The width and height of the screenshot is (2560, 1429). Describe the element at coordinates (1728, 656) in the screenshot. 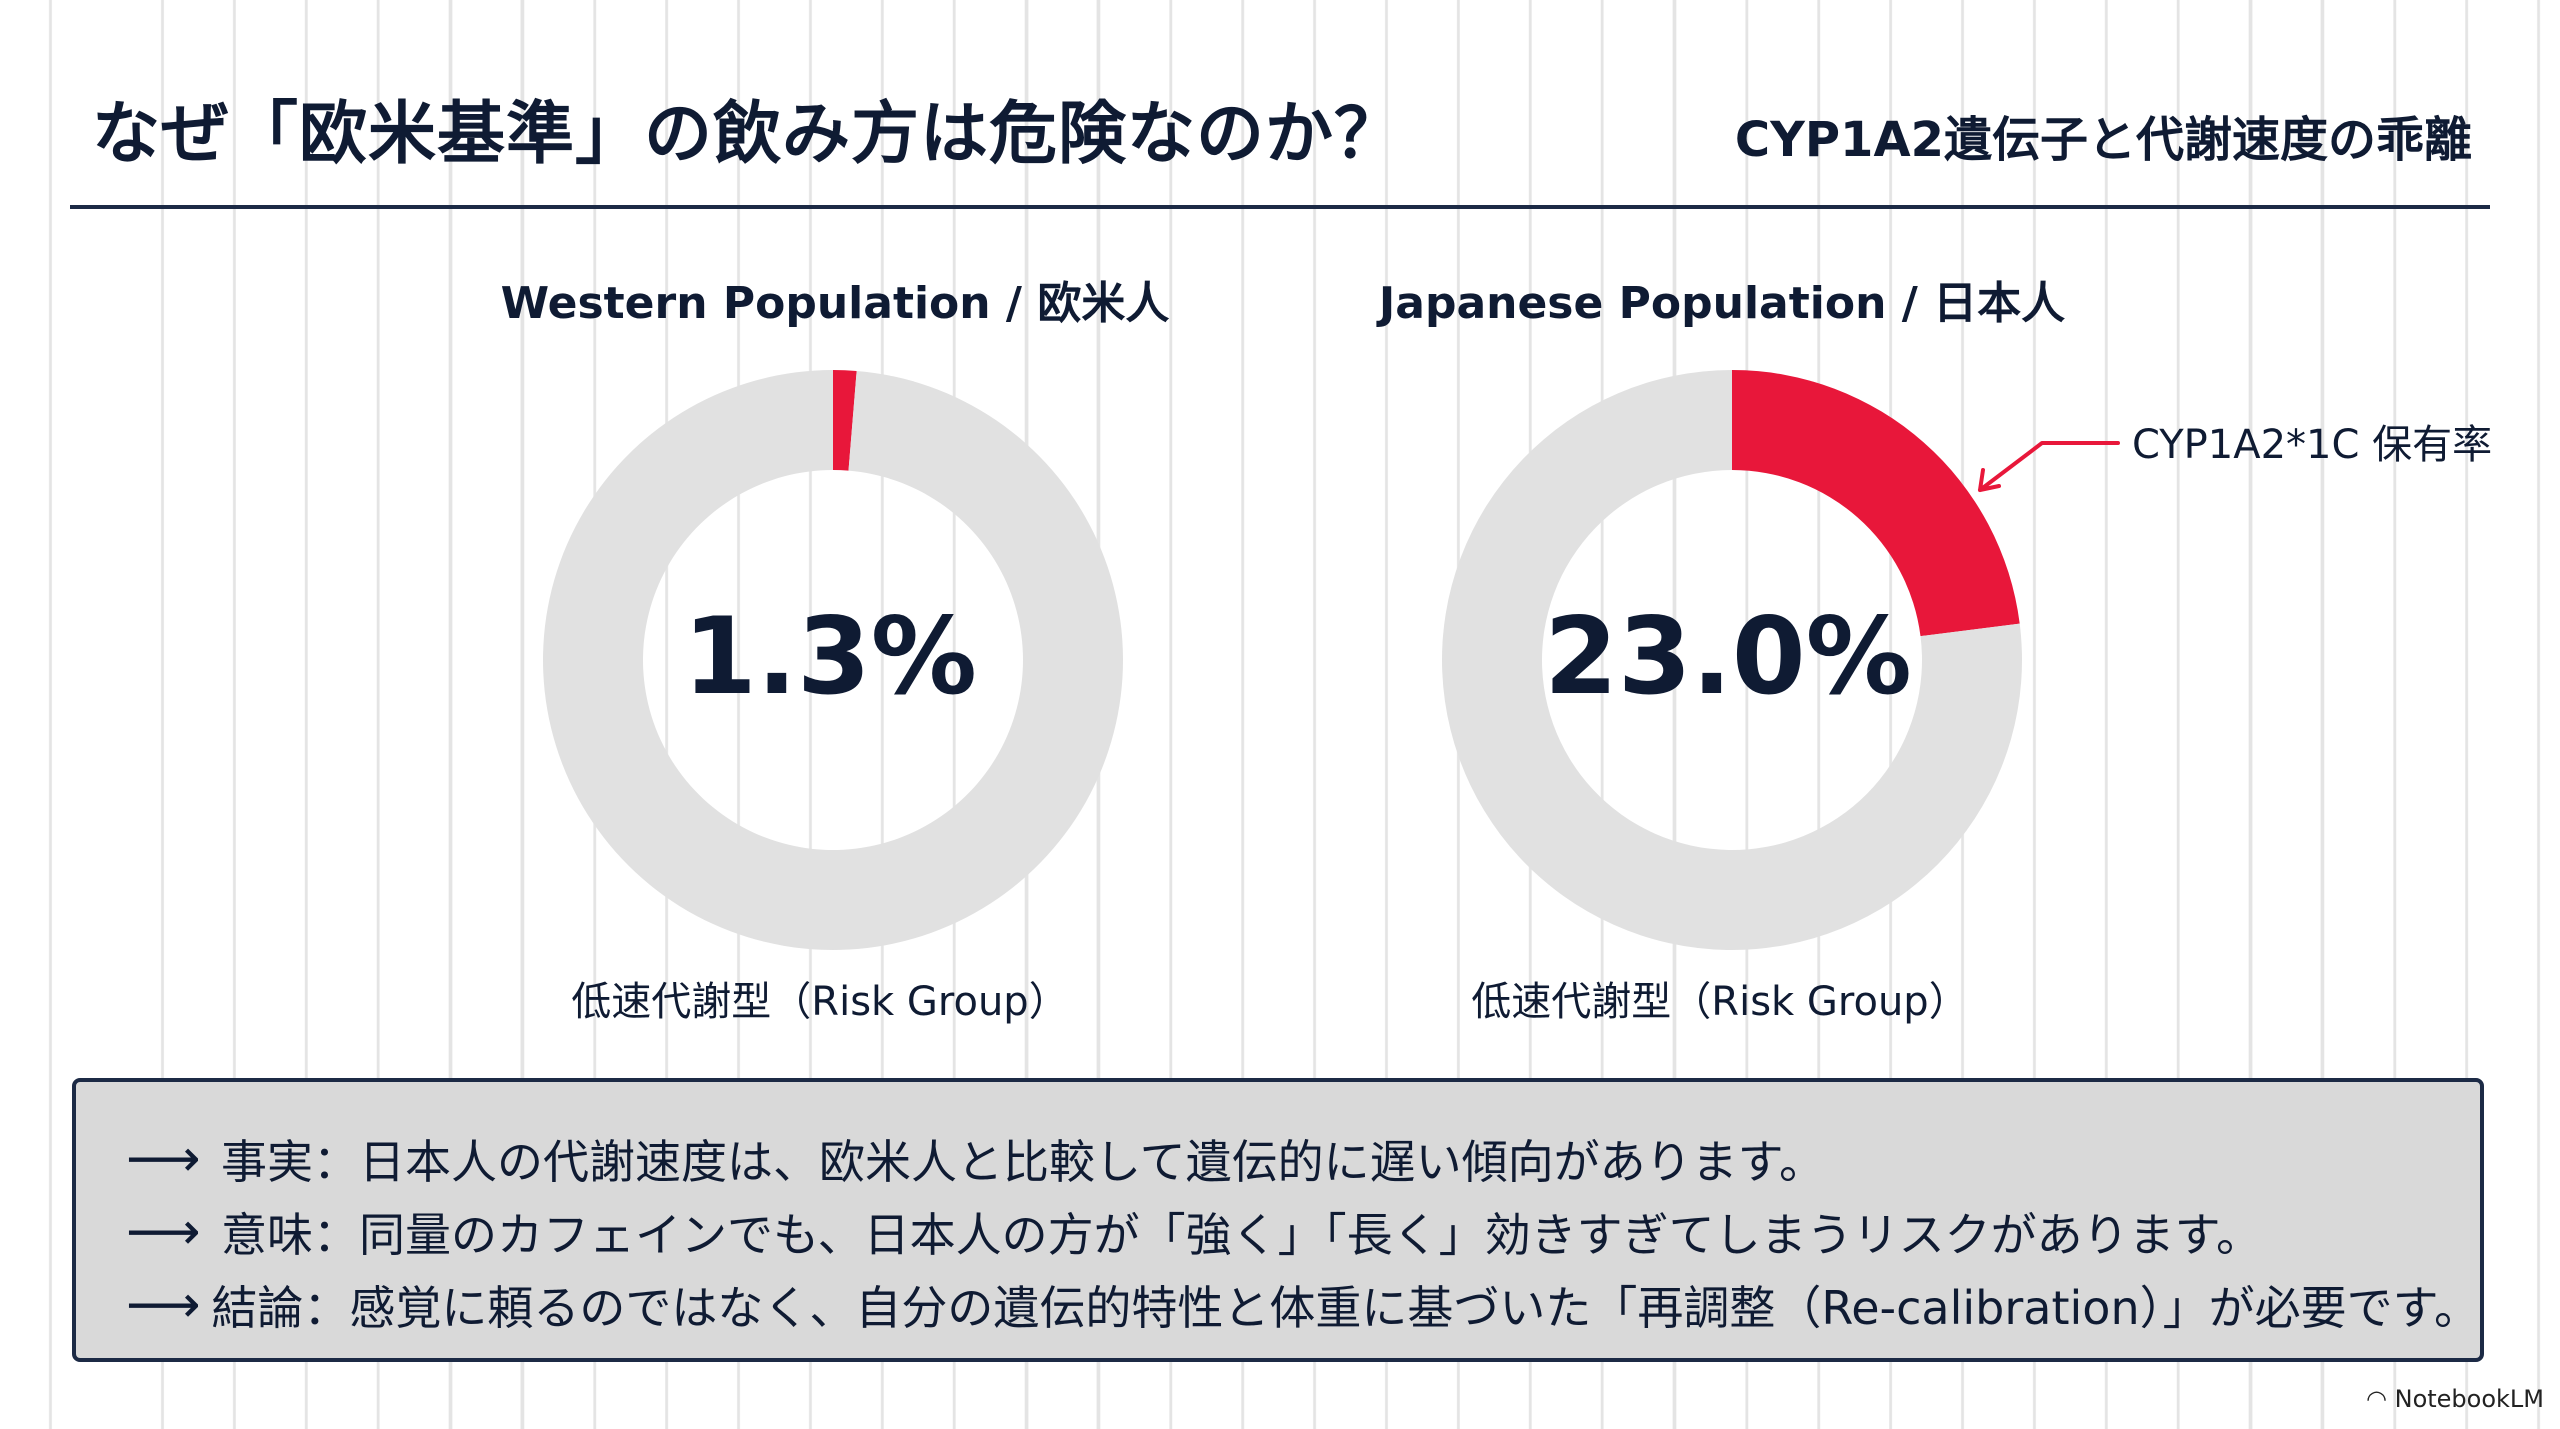

I see `center-value-japanese: 23.0%` at that location.